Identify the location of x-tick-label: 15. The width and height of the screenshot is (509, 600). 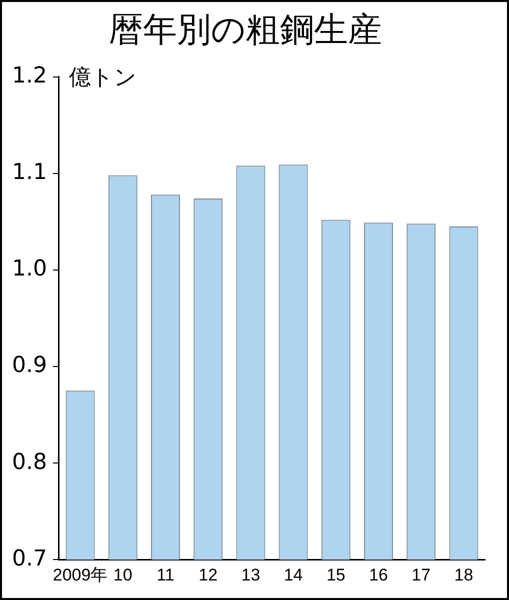
(336, 574).